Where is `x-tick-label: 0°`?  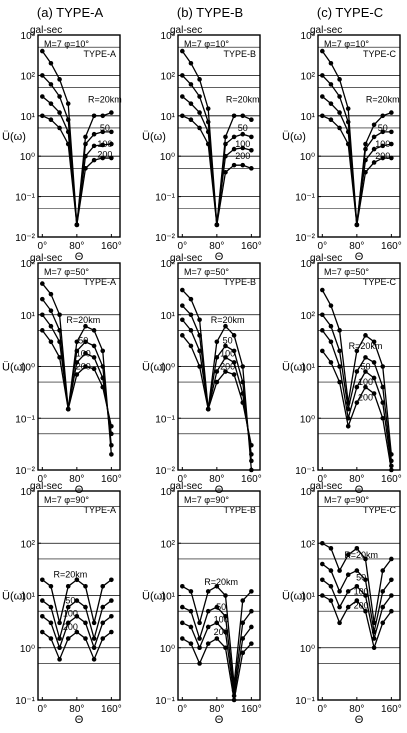 x-tick-label: 0° is located at coordinates (43, 479).